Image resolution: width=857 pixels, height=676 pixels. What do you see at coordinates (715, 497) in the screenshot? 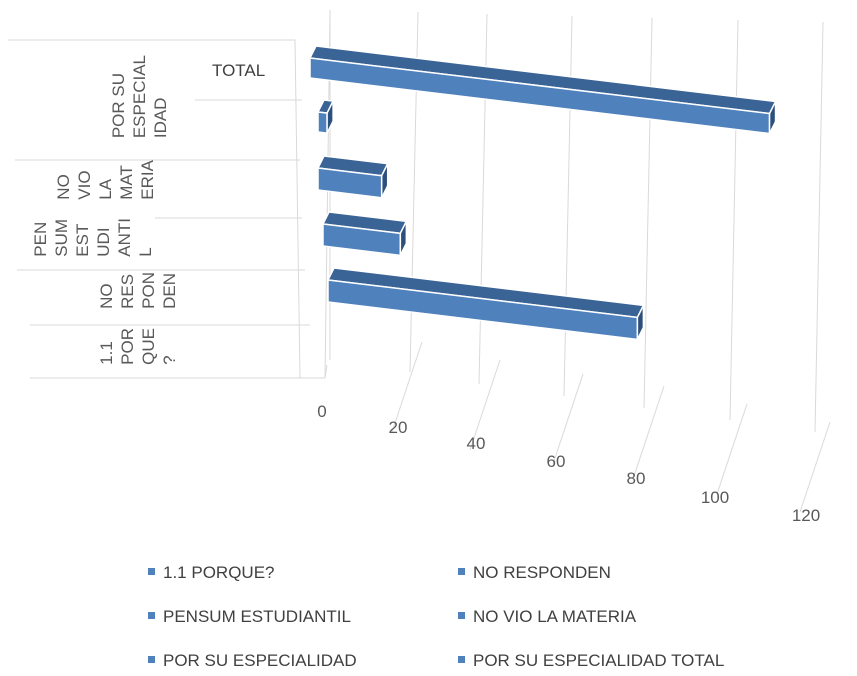
I see `x-tick-label: 100` at bounding box center [715, 497].